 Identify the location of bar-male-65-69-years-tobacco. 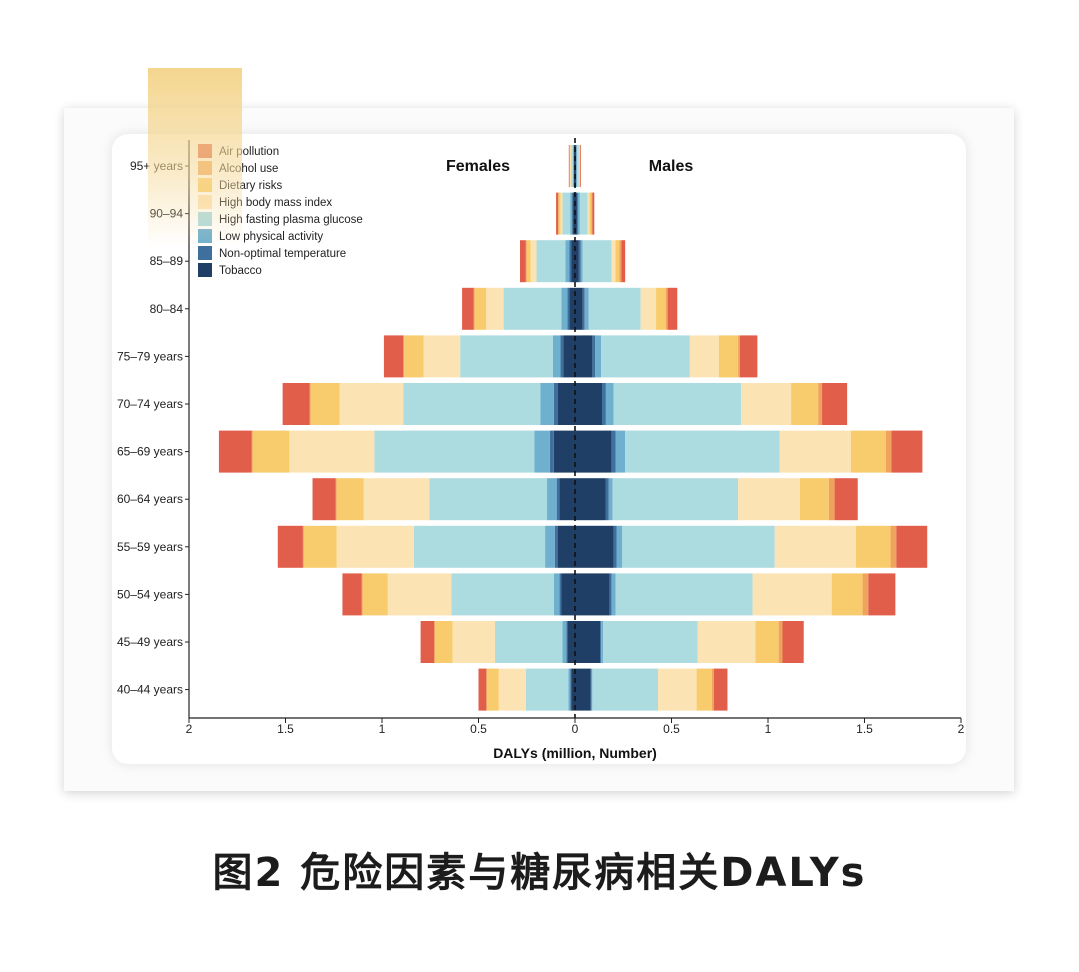
(593, 451).